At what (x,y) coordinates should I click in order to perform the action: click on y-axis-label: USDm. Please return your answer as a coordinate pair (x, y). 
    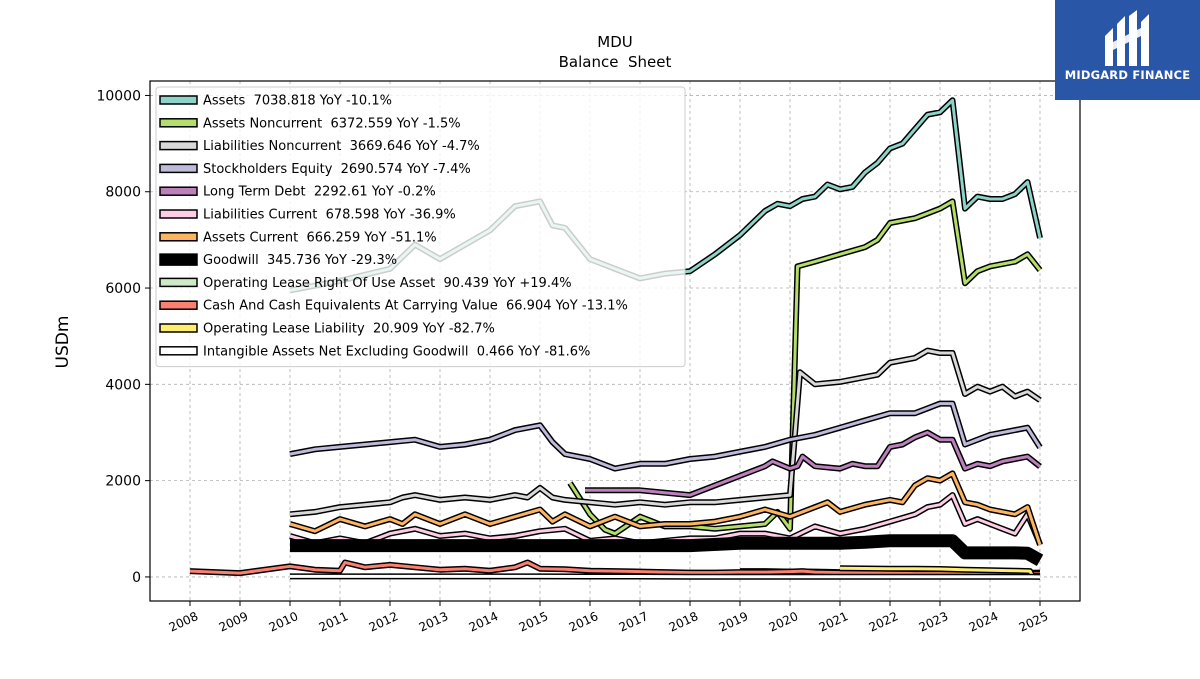
    Looking at the image, I should click on (63, 342).